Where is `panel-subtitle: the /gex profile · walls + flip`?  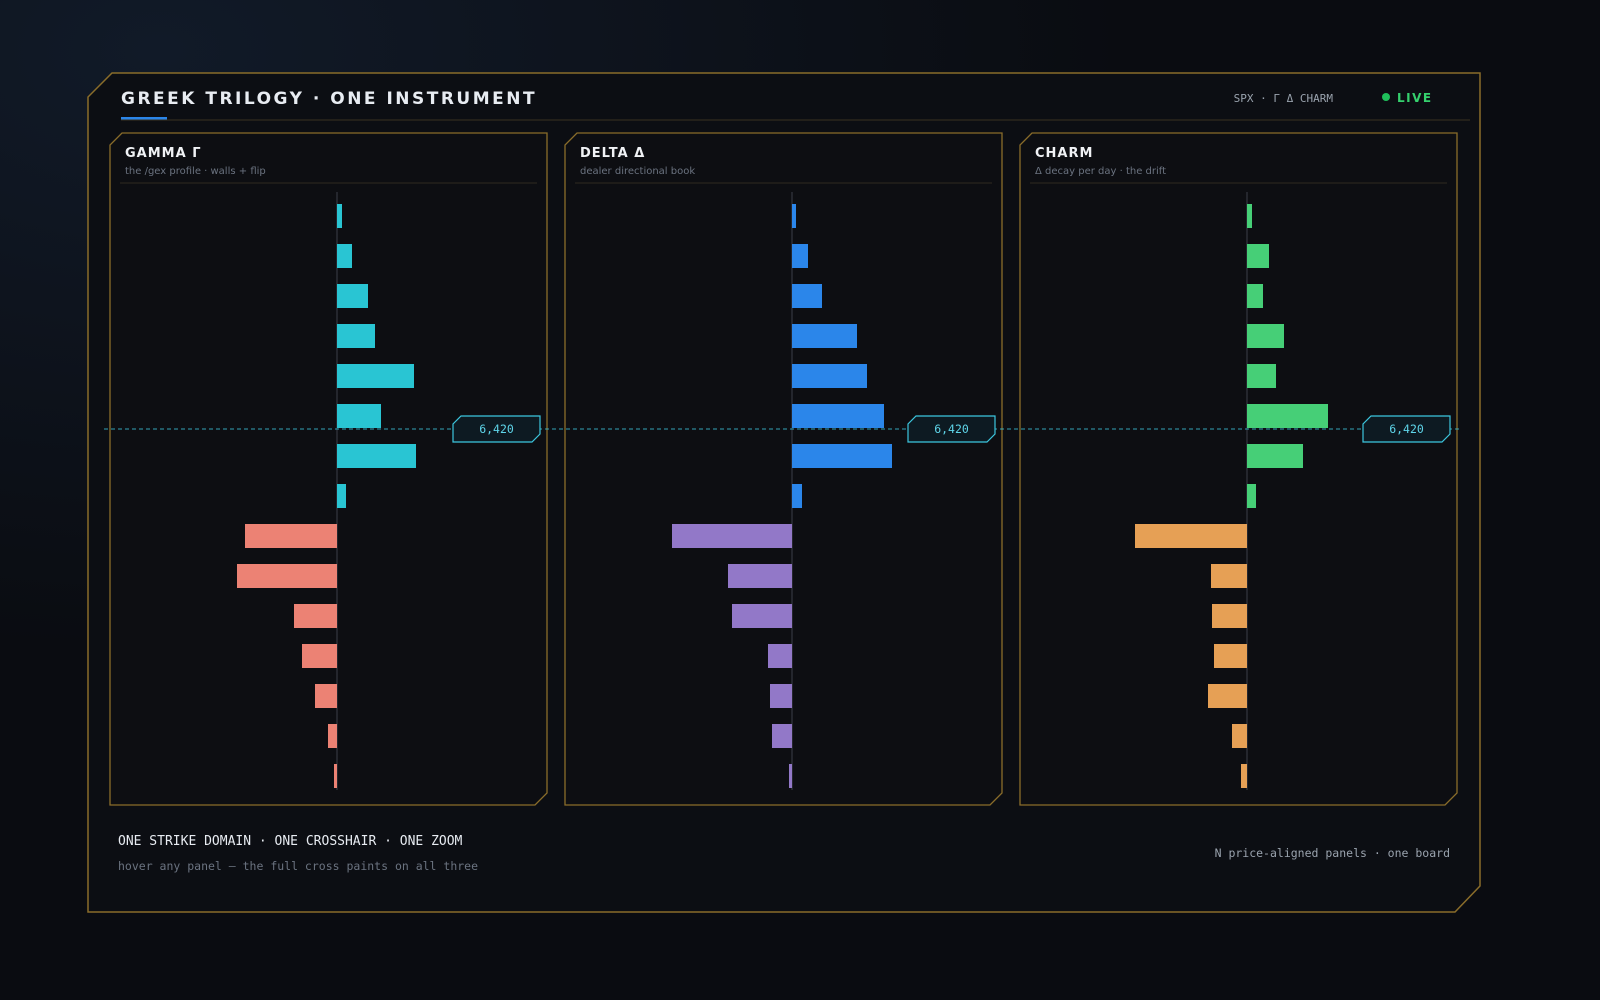
panel-subtitle: the /gex profile · walls + flip is located at coordinates (195, 171).